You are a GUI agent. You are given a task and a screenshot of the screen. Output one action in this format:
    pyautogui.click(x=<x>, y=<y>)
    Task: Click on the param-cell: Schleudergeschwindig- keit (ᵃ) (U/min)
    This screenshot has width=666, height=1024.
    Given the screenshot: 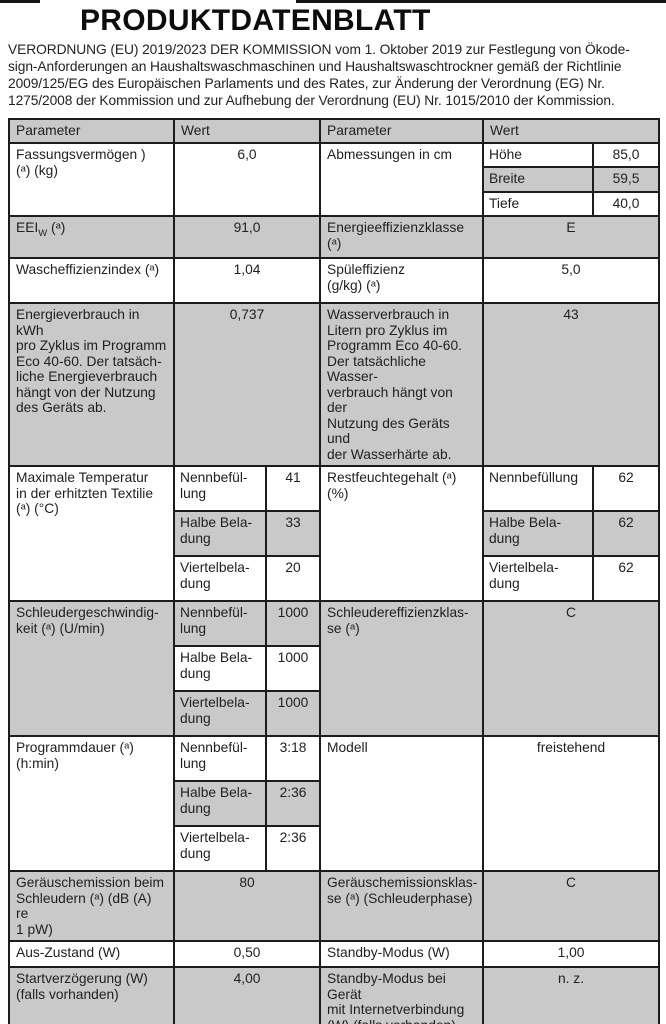 What is the action you would take?
    pyautogui.click(x=87, y=620)
    